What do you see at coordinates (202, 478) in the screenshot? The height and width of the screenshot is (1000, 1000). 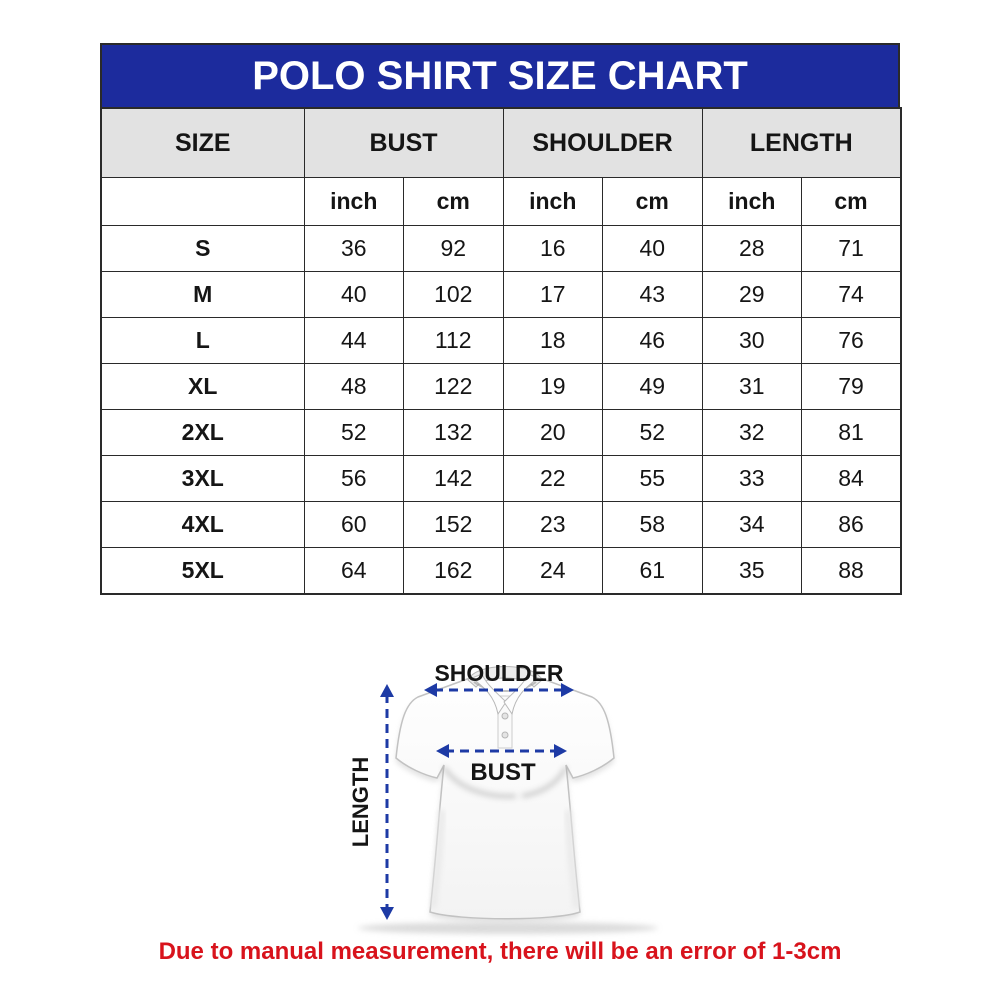 I see `size-label: 3XL` at bounding box center [202, 478].